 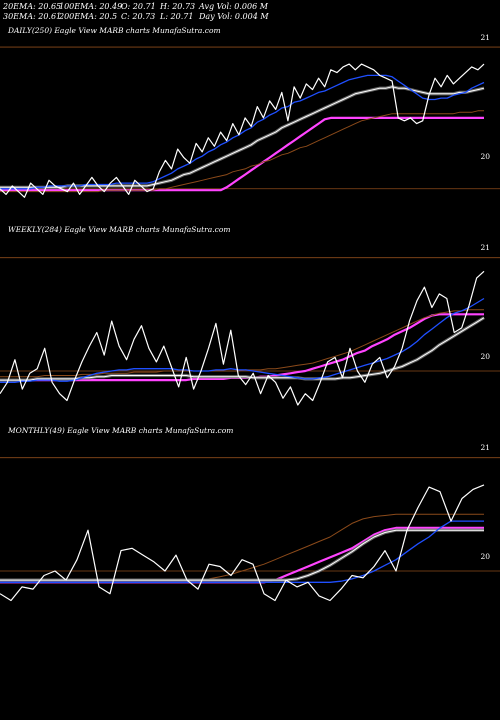 I want to click on header-ema200: 200EMA: 20.5, so click(x=88, y=16).